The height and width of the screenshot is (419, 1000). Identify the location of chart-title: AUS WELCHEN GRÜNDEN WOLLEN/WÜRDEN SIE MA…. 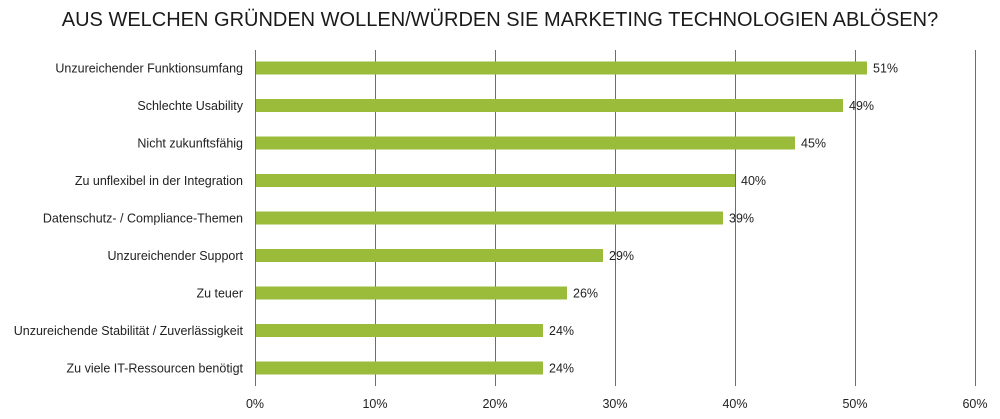
(500, 20).